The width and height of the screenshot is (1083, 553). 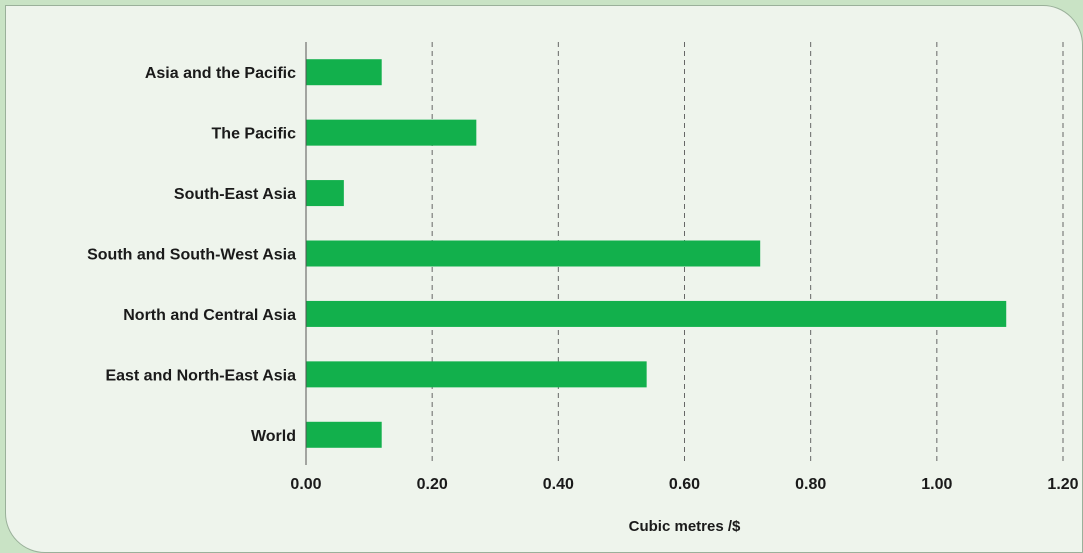 I want to click on x-tick-label: 0.20, so click(x=432, y=484).